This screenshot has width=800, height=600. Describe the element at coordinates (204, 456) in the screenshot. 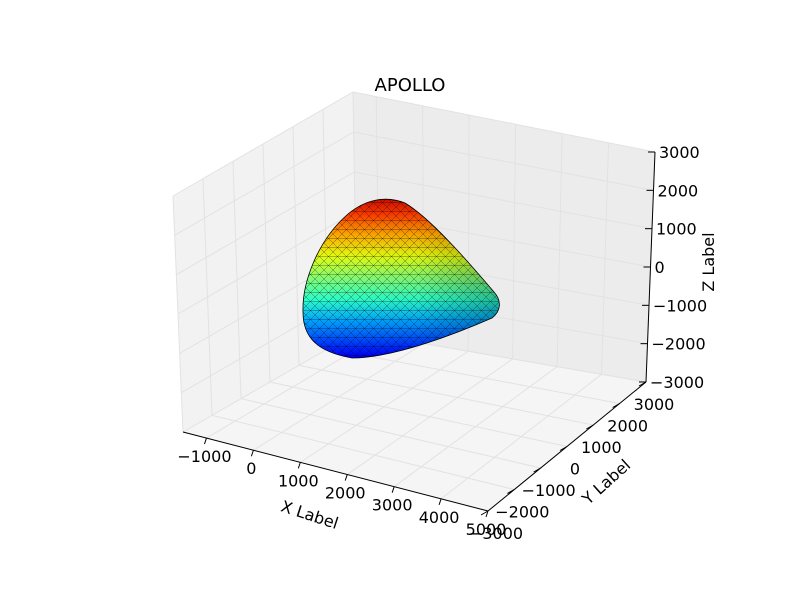

I see `x-tick-label: −1000` at that location.